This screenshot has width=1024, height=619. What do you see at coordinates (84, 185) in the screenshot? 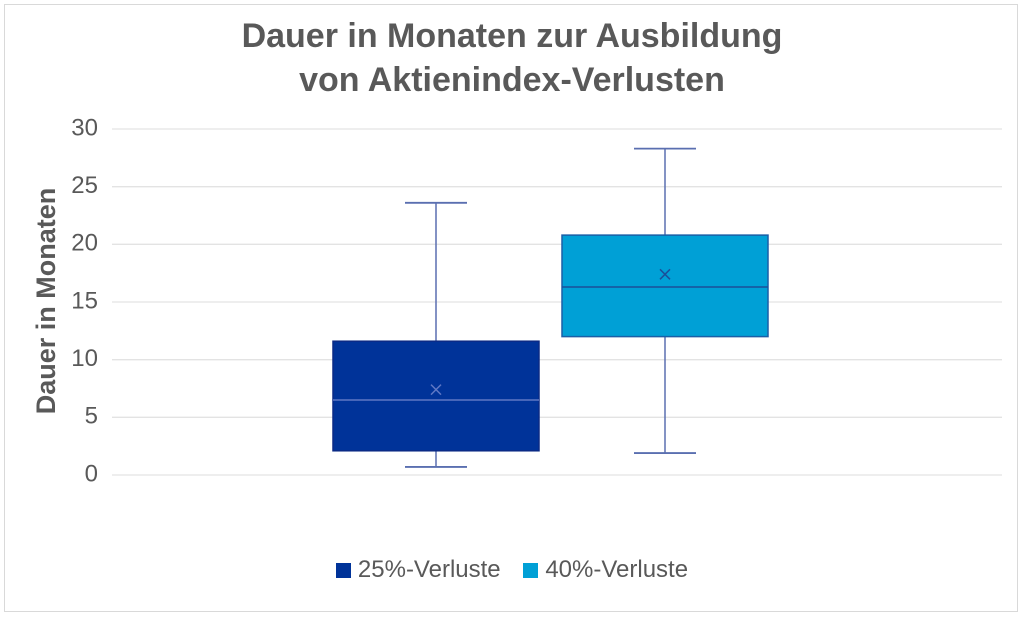
I see `y-tick-25: 25` at bounding box center [84, 185].